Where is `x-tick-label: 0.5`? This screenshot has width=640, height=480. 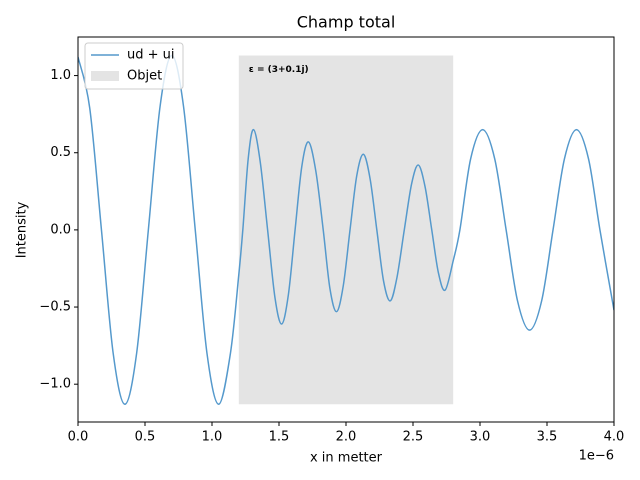
x-tick-label: 0.5 is located at coordinates (145, 437).